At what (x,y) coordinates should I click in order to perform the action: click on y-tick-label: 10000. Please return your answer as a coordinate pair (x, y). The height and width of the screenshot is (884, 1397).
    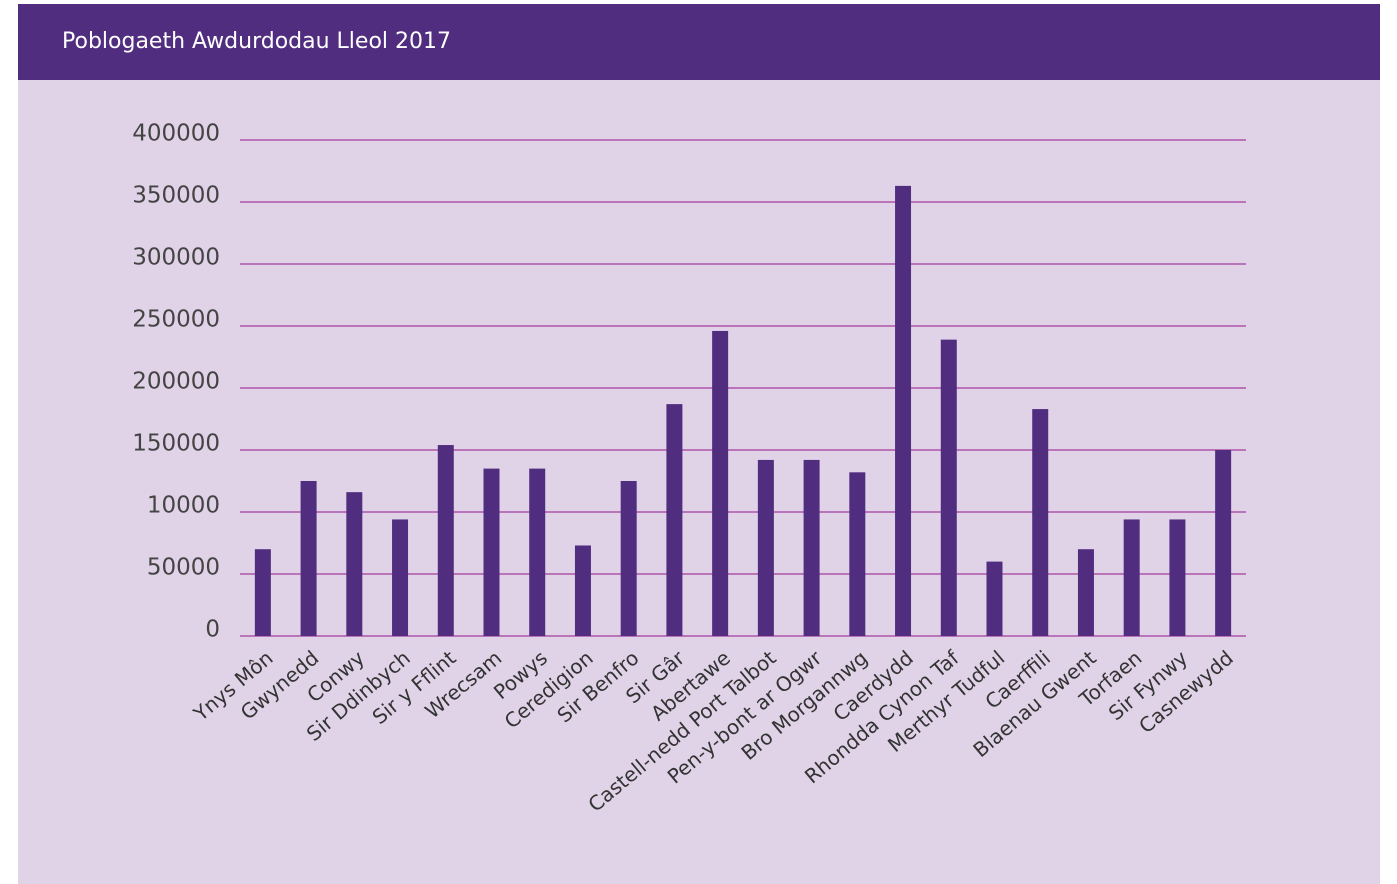
    Looking at the image, I should click on (183, 506).